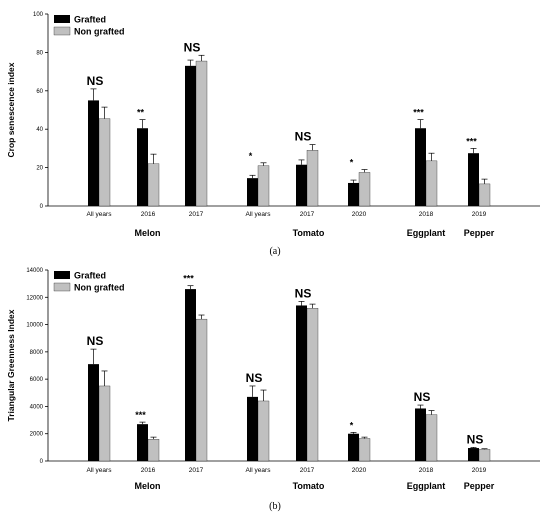  I want to click on y-axis-label: Crop senescence index, so click(11, 109).